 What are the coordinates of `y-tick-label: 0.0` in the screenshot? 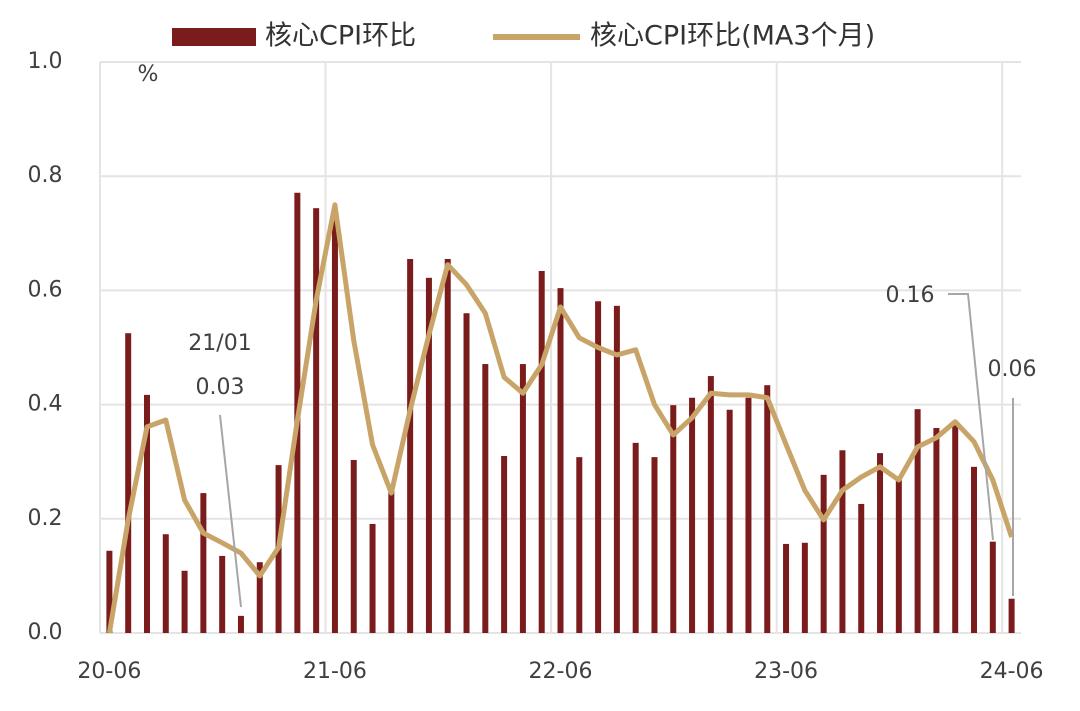 It's located at (45, 632).